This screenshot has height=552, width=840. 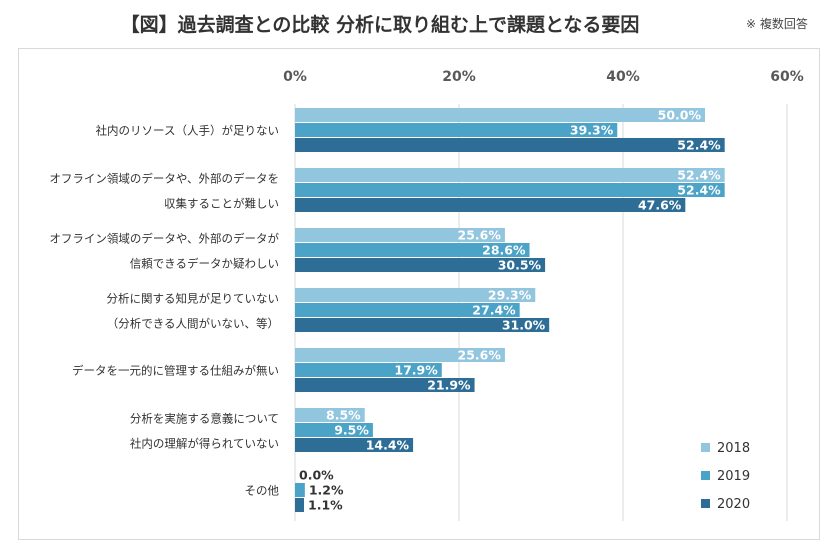 I want to click on bar-value-label: 50.0%, so click(x=680, y=115).